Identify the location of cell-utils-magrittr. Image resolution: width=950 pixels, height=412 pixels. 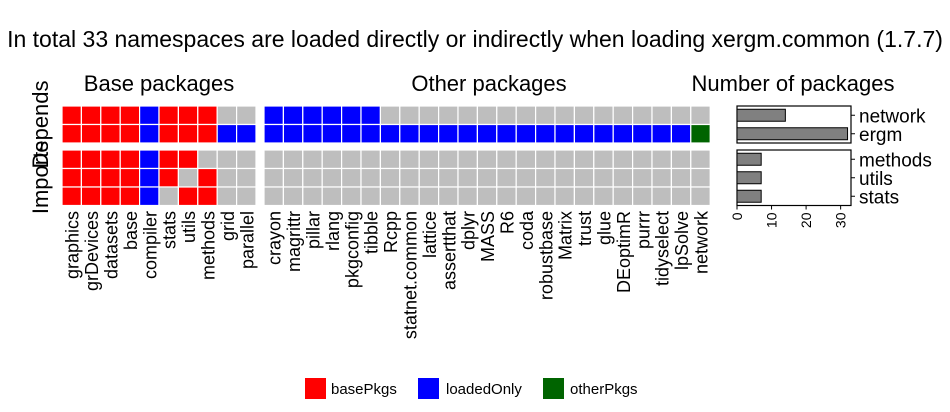
(293, 177).